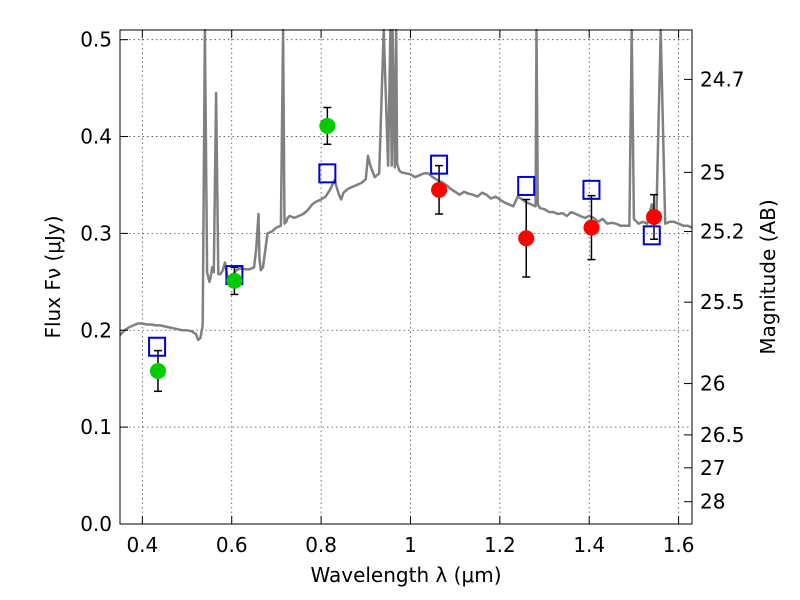 This screenshot has width=800, height=600. Describe the element at coordinates (722, 302) in the screenshot. I see `right-tick-label: 25.5` at that location.